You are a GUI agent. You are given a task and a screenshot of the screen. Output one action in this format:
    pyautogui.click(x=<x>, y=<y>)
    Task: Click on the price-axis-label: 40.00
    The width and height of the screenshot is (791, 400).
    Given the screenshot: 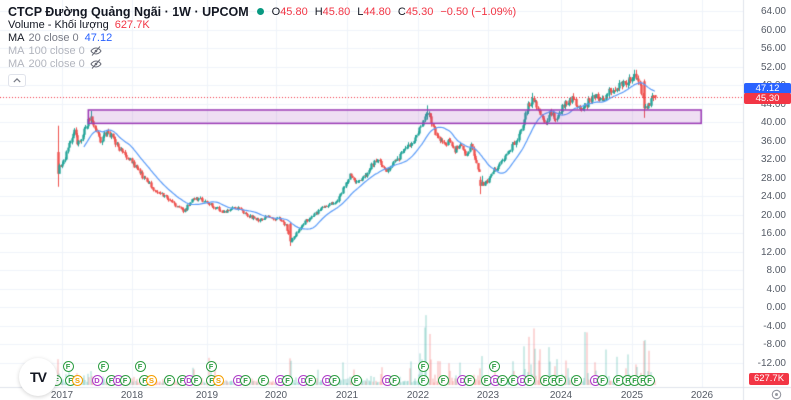 What is the action you would take?
    pyautogui.click(x=773, y=122)
    